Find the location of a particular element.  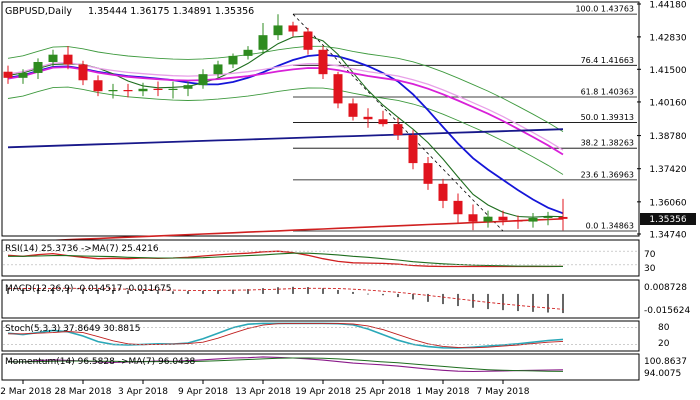

fib-level-label: 100.0 1.43763 is located at coordinates (604, 9).